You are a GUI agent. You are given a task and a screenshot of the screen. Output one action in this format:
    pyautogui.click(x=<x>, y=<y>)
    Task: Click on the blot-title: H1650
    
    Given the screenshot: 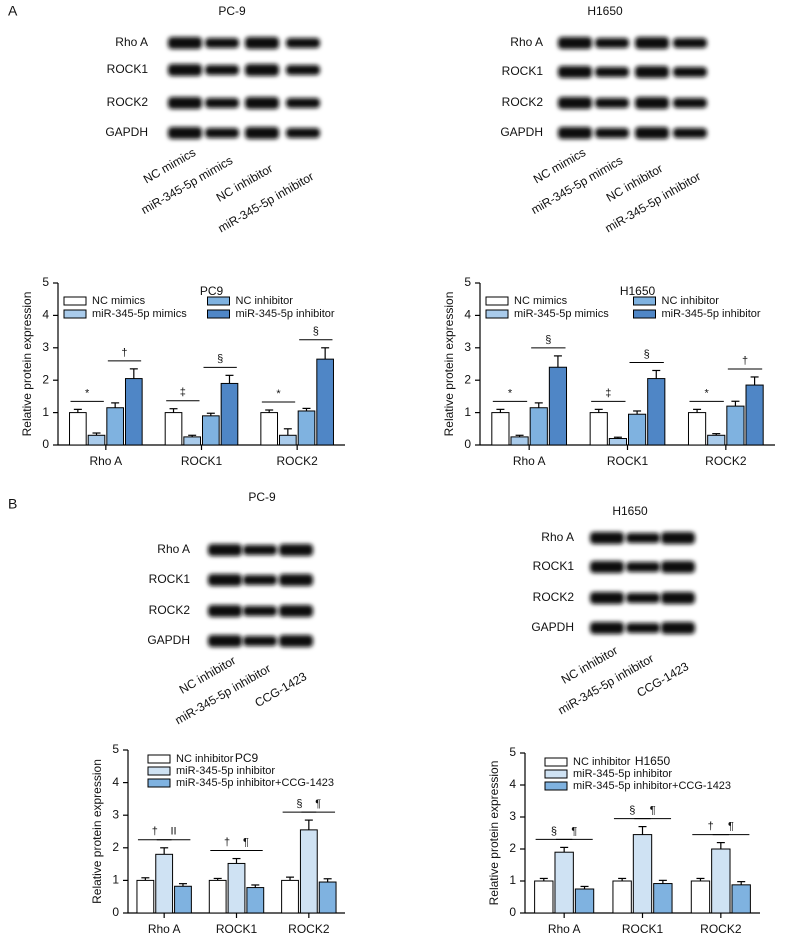 What is the action you would take?
    pyautogui.click(x=630, y=511)
    